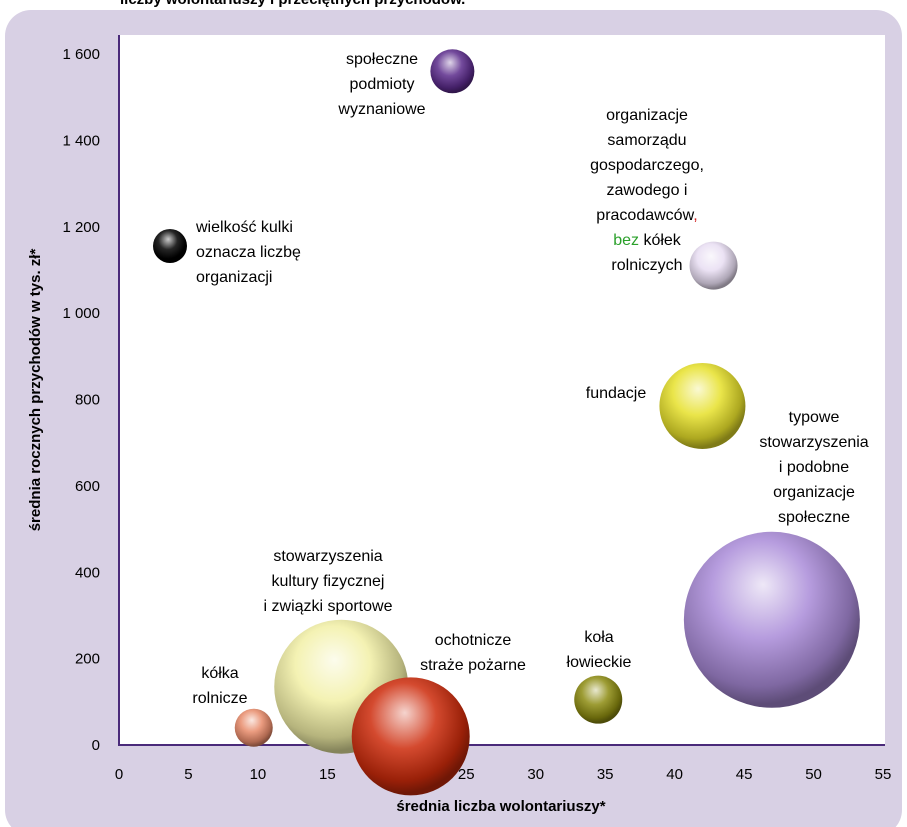  I want to click on x-tick-label: 5, so click(188, 774).